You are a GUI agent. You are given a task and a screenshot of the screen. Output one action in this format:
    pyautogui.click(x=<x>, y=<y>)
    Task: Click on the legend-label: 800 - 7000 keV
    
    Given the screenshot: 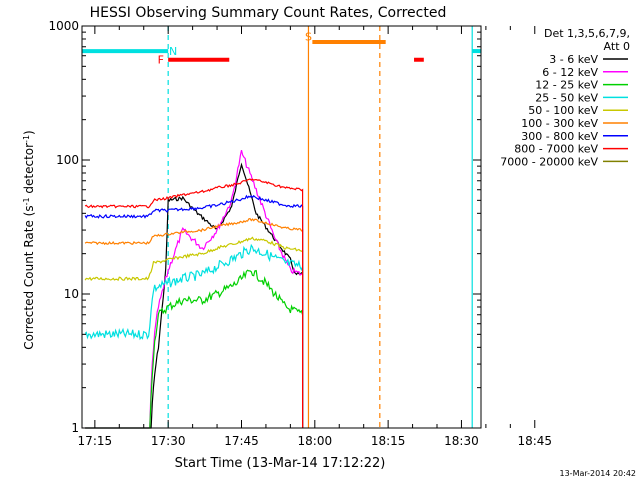 What is the action you would take?
    pyautogui.click(x=556, y=149)
    